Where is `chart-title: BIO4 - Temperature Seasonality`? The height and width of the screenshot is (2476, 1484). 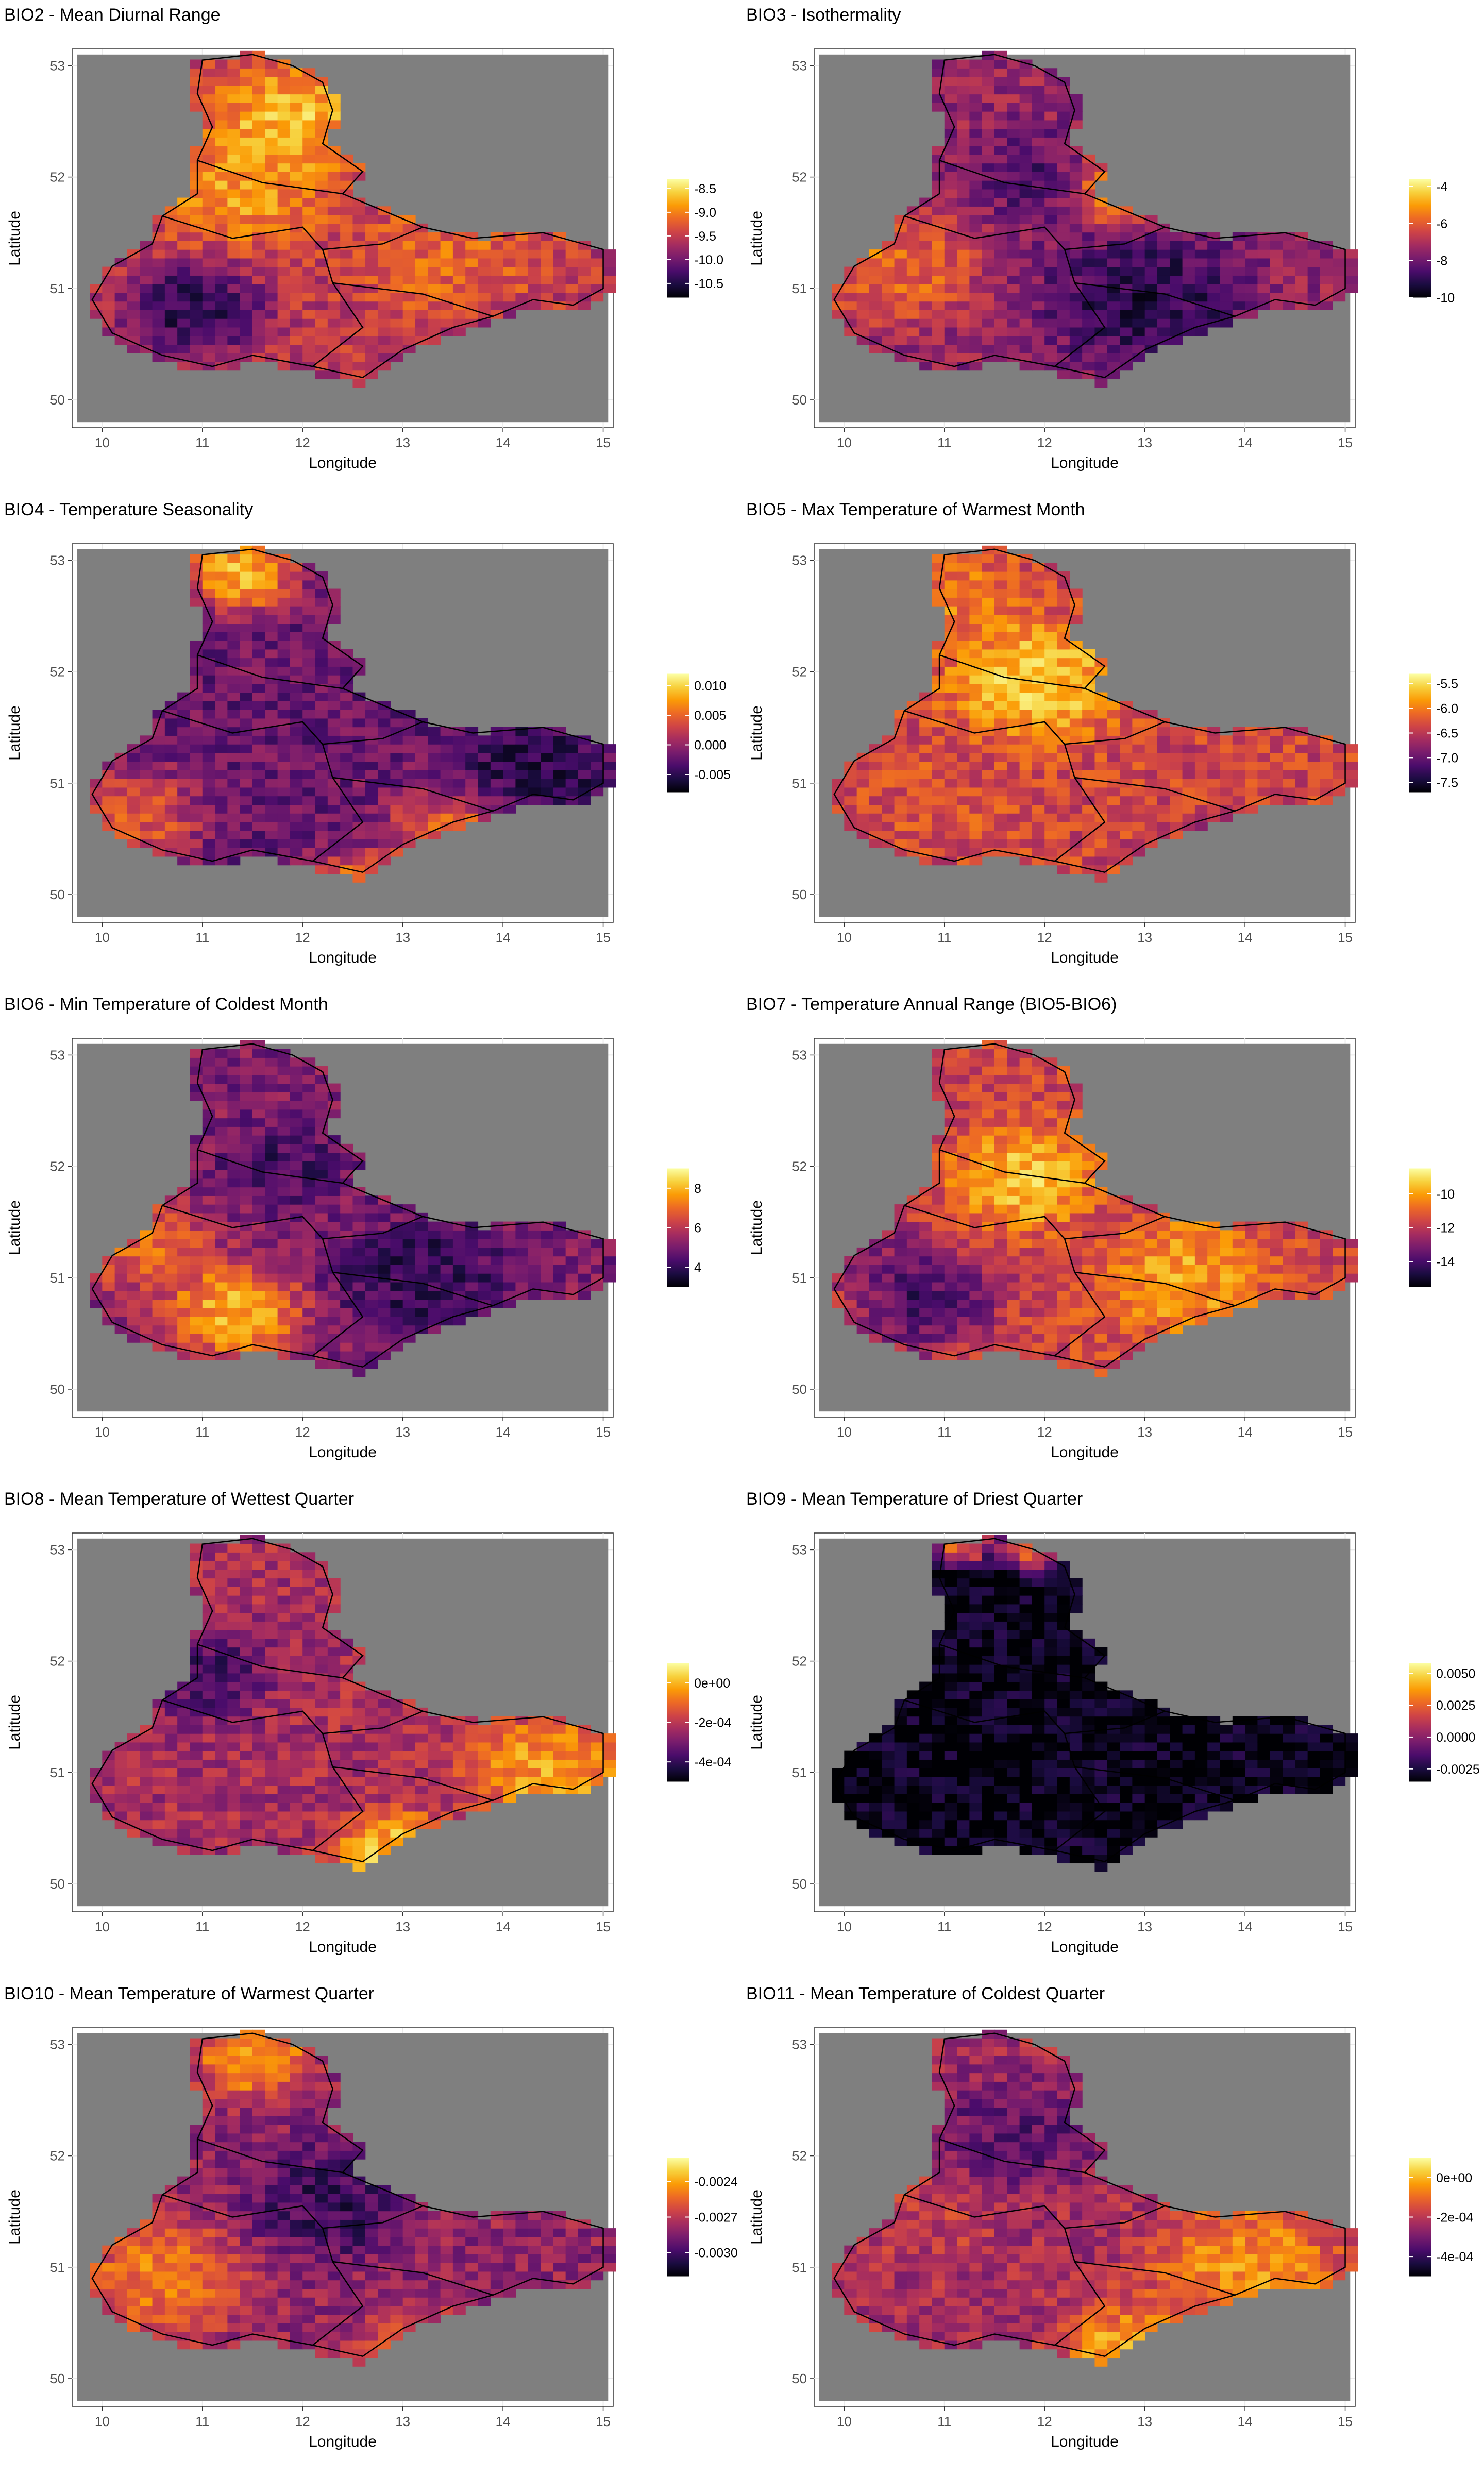
chart-title: BIO4 - Temperature Seasonality is located at coordinates (128, 509).